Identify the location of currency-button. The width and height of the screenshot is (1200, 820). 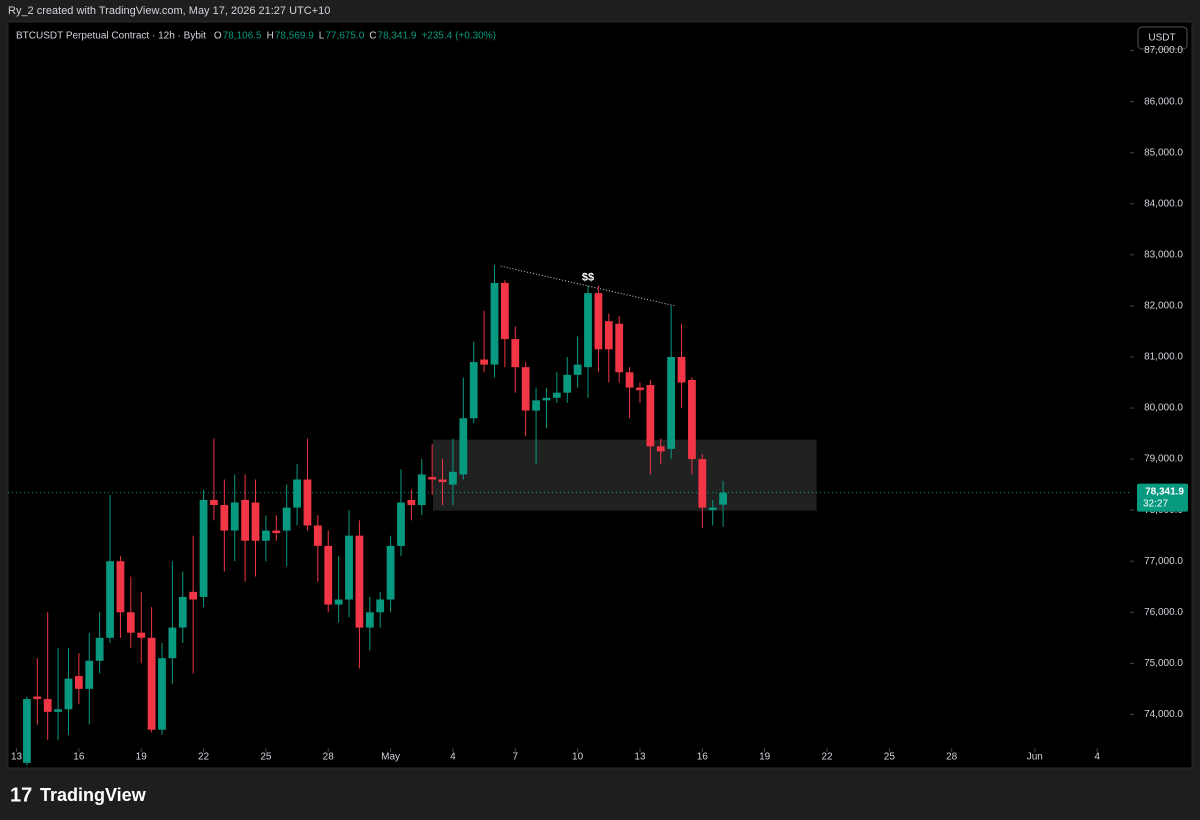
(1162, 38).